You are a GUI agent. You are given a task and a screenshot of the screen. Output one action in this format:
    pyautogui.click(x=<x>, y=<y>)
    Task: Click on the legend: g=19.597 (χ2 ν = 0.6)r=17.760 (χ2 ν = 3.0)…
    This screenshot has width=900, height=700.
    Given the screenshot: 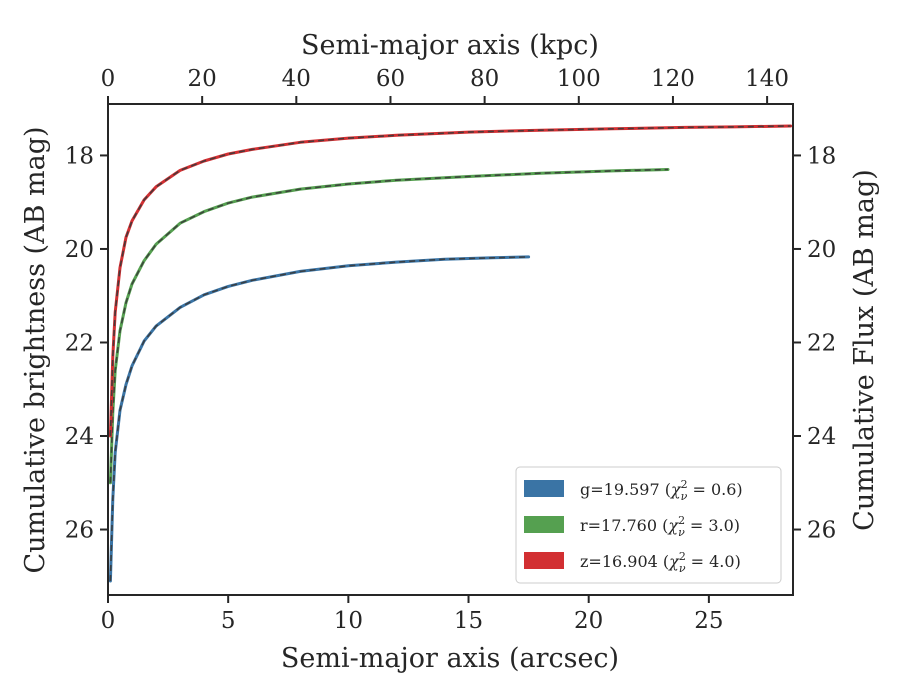 What is the action you would take?
    pyautogui.click(x=648, y=525)
    